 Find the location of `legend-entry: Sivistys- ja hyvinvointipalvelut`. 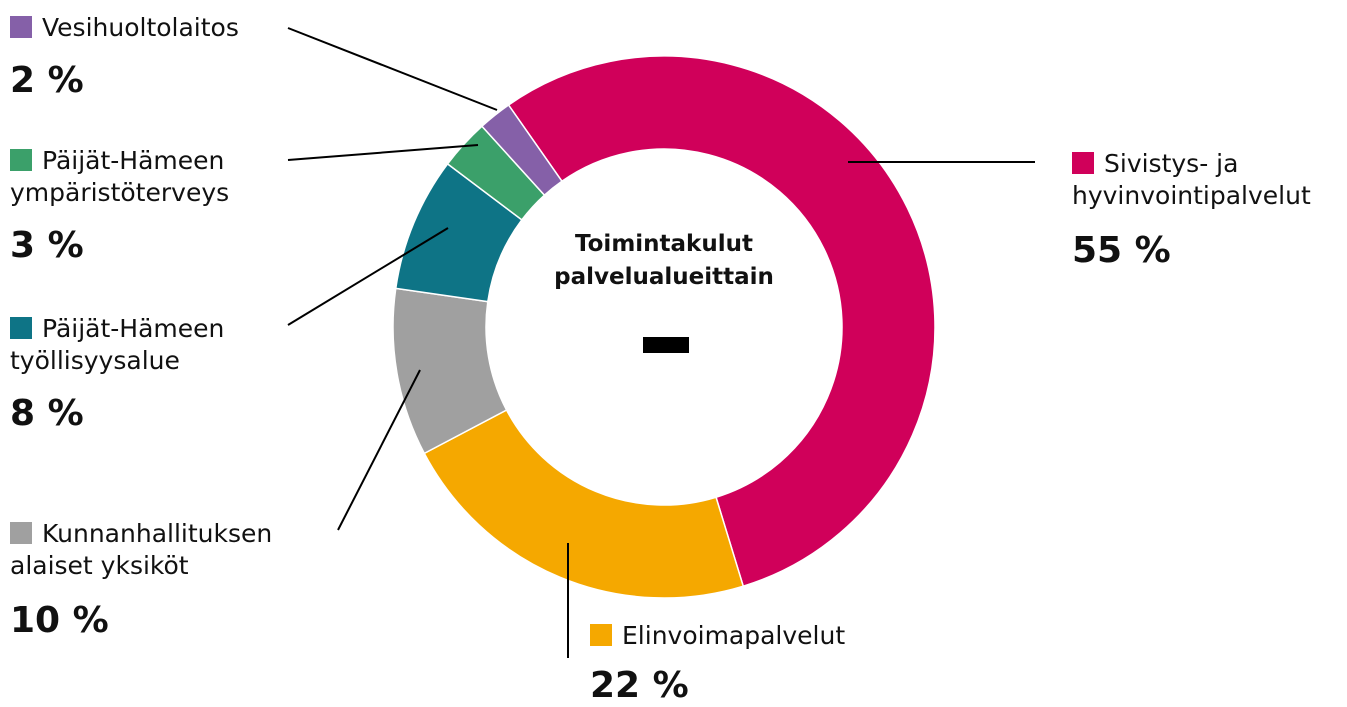

legend-entry: Sivistys- ja hyvinvointipalvelut is located at coordinates (1207, 180).